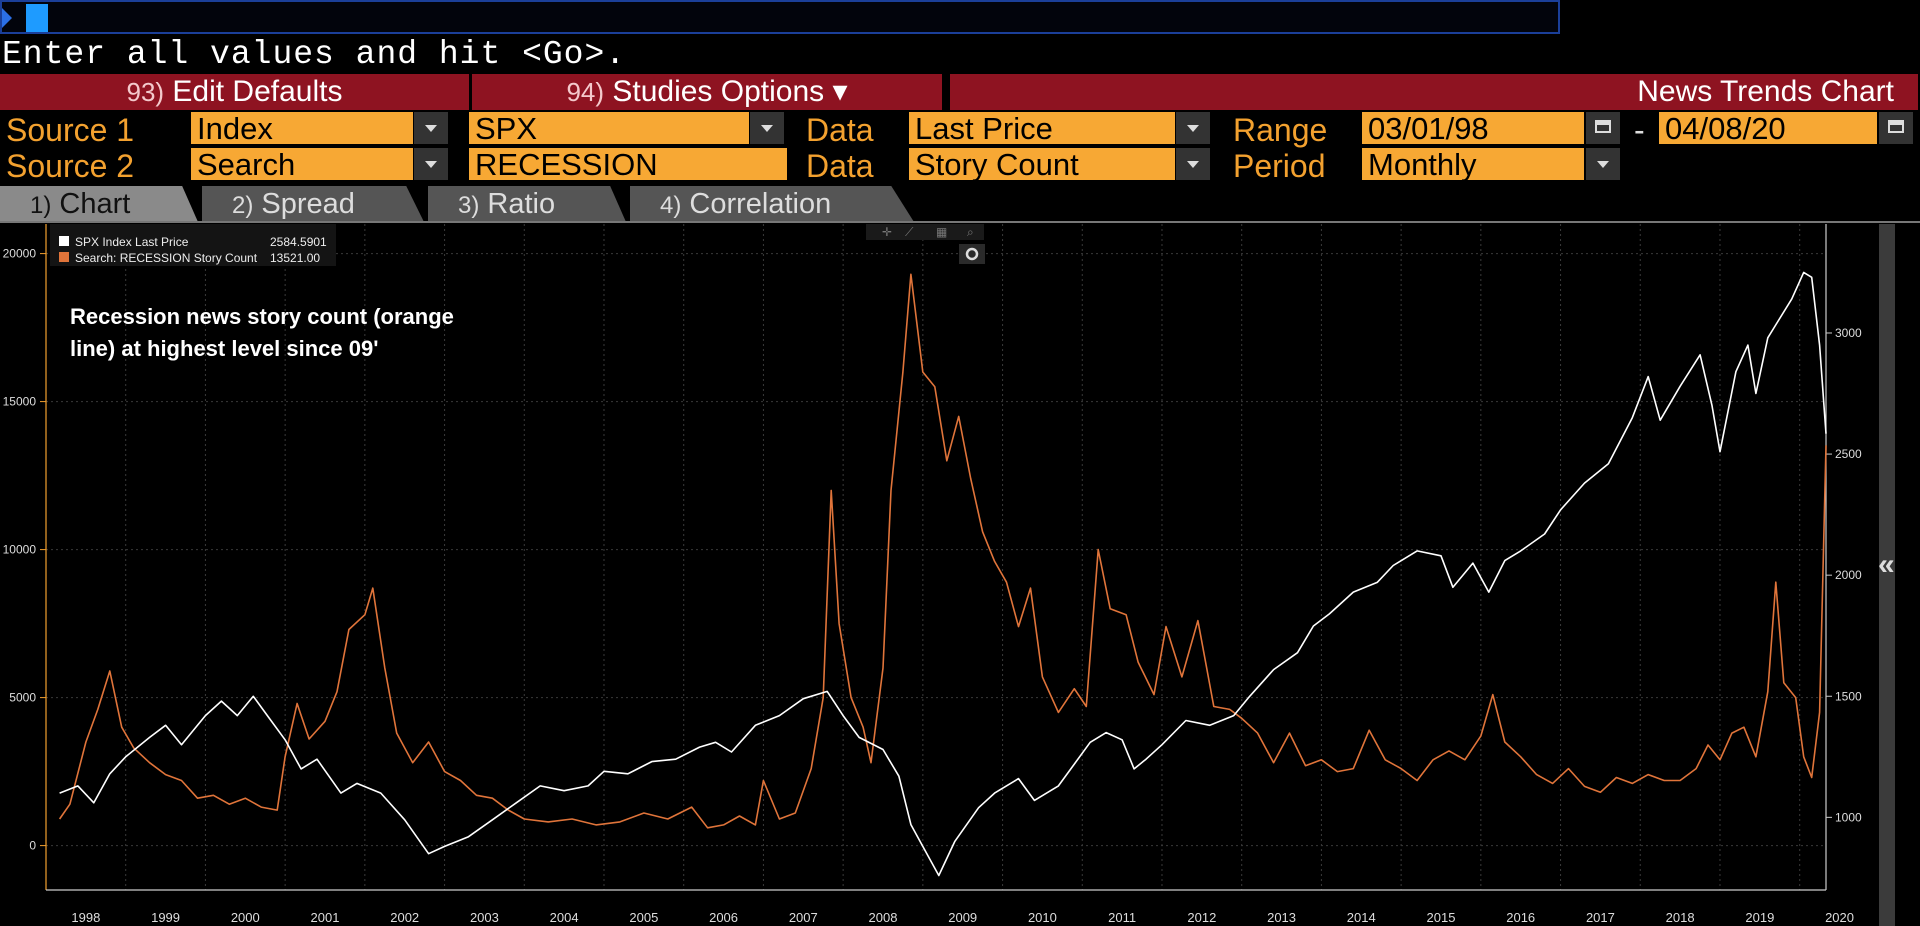 This screenshot has height=926, width=1920. Describe the element at coordinates (970, 232) in the screenshot. I see `zoom-tool-icon: ⌕` at that location.